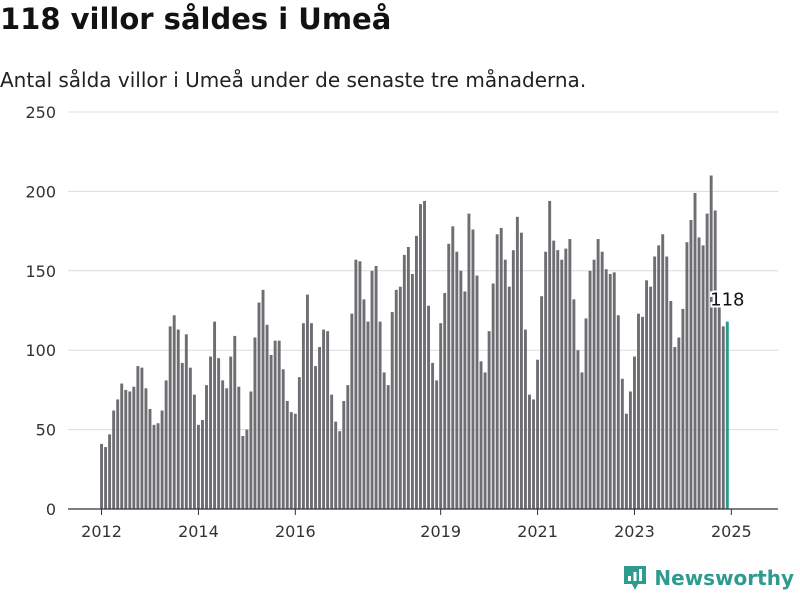 This screenshot has height=600, width=800. What do you see at coordinates (635, 578) in the screenshot?
I see `newsworthy-logo-icon` at bounding box center [635, 578].